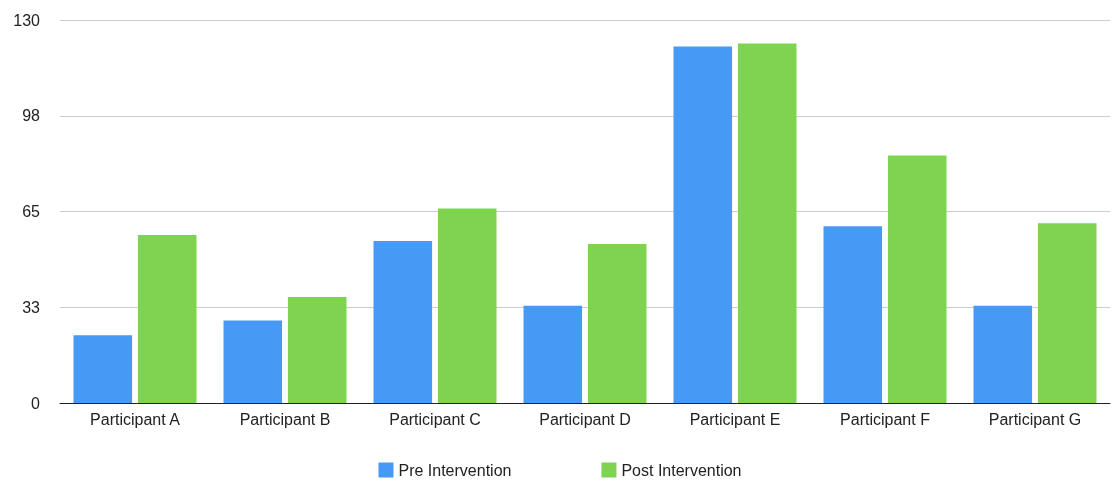 The width and height of the screenshot is (1120, 485). What do you see at coordinates (36, 403) in the screenshot?
I see `y-tick-label: 0` at bounding box center [36, 403].